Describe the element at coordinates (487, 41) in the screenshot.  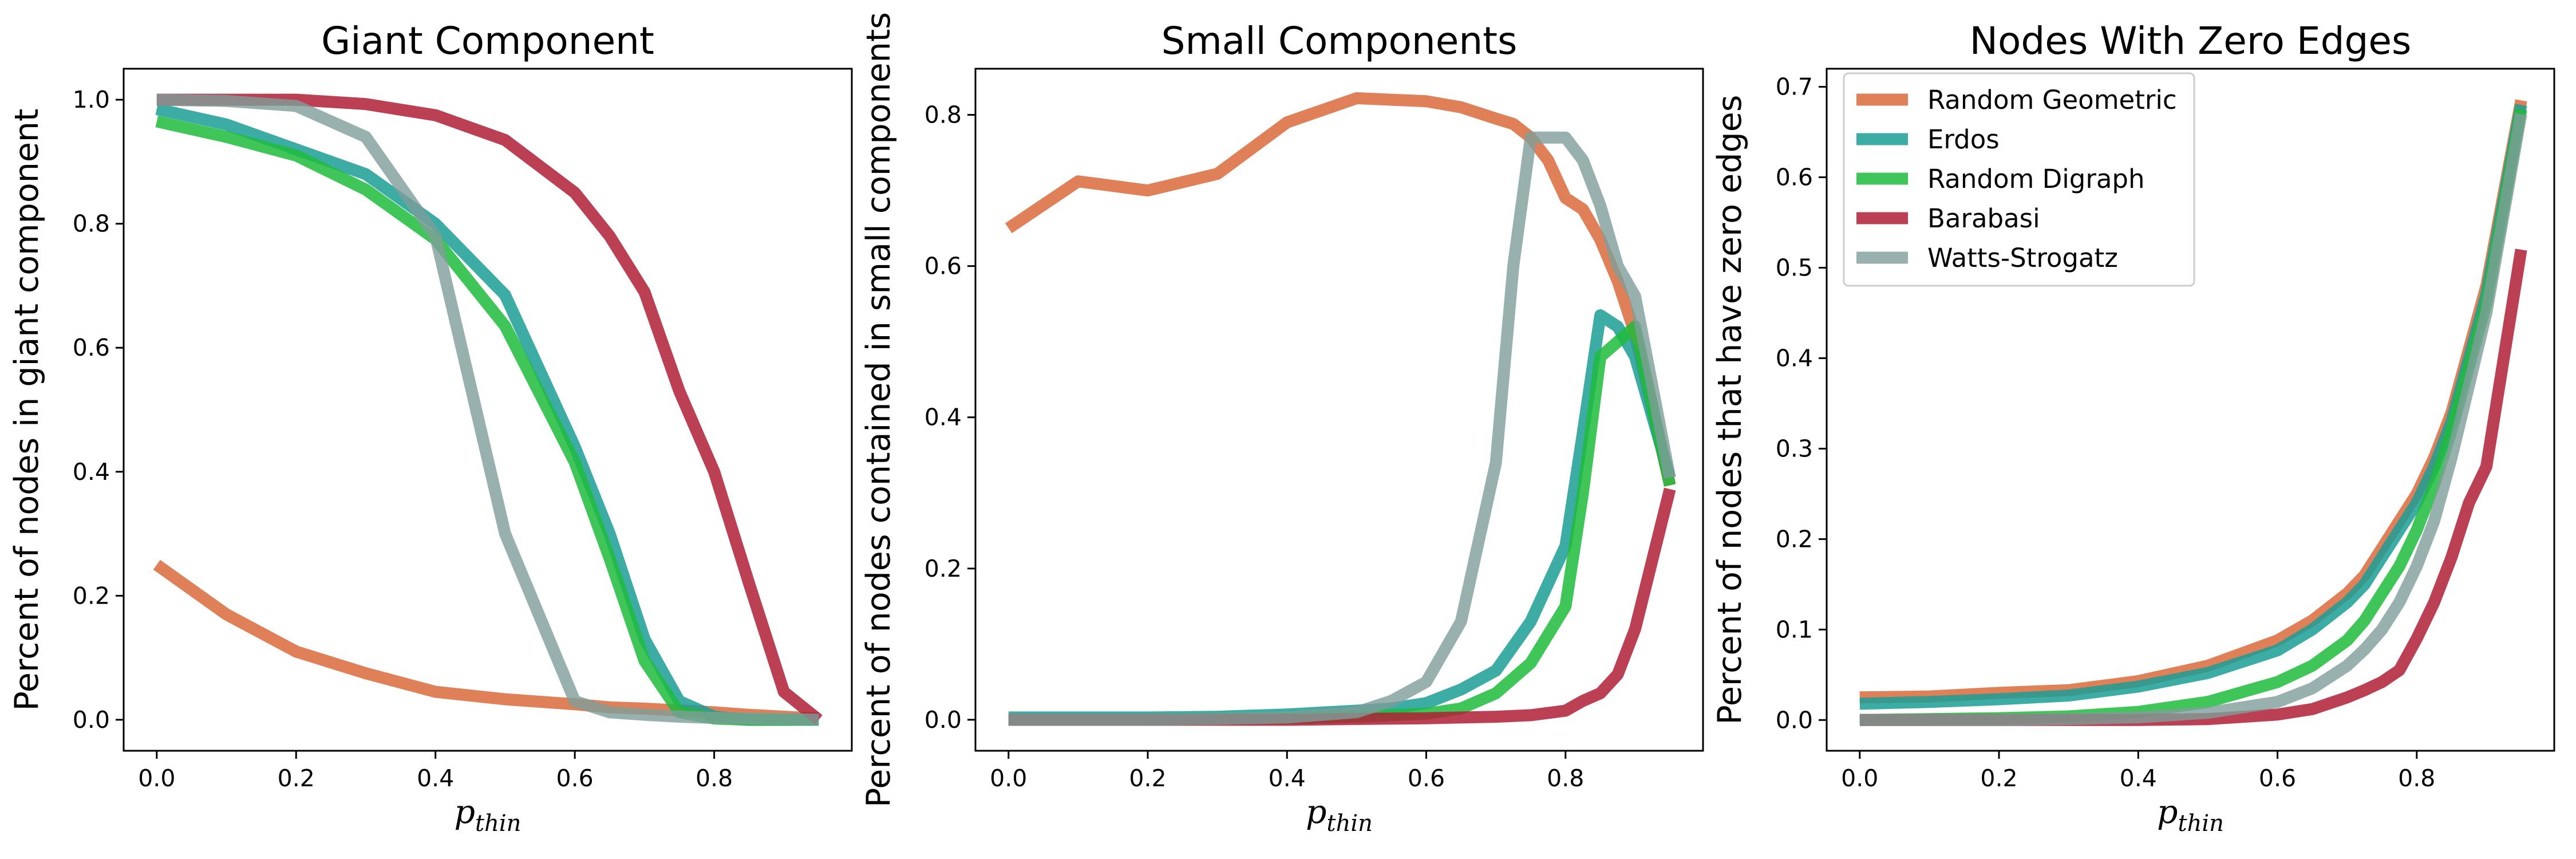
I see `panel-title: Giant Component` at that location.